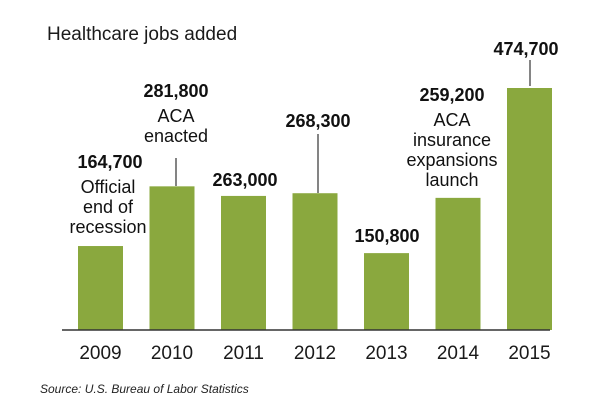 The width and height of the screenshot is (606, 416). Describe the element at coordinates (452, 140) in the screenshot. I see `annotation-2014-line-2: insurance` at that location.